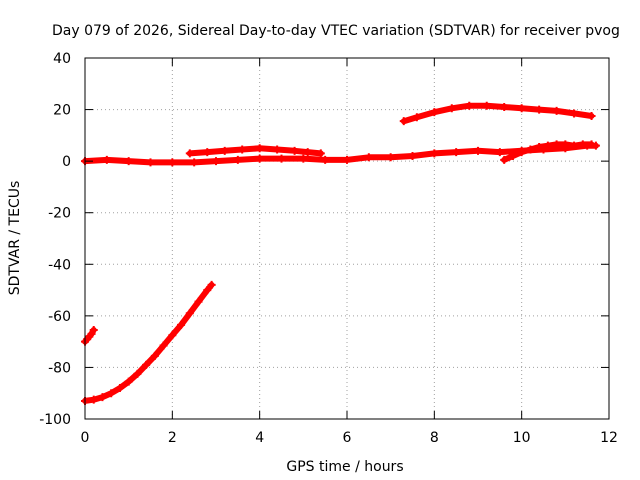  I want to click on y-tick-label: 40, so click(62, 59).